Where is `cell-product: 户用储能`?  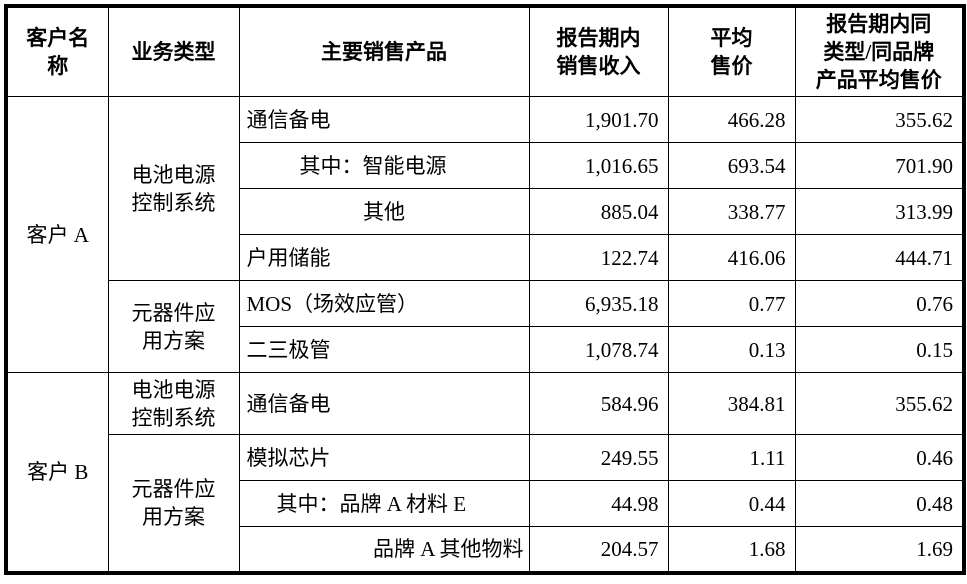
cell-product: 户用储能 is located at coordinates (384, 257).